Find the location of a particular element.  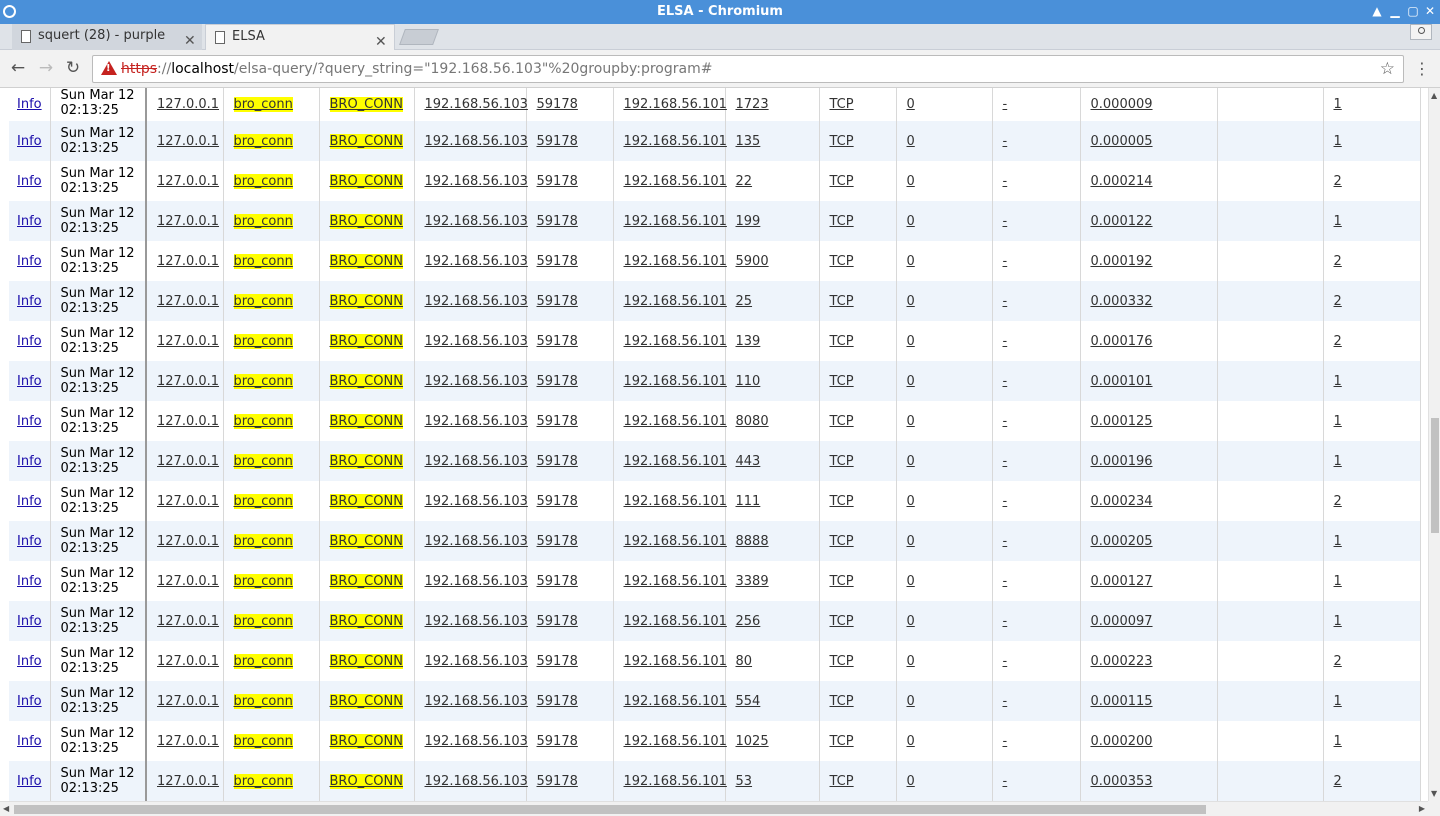

vertical-scrollbar: ▲ ▼ is located at coordinates (1434, 444).